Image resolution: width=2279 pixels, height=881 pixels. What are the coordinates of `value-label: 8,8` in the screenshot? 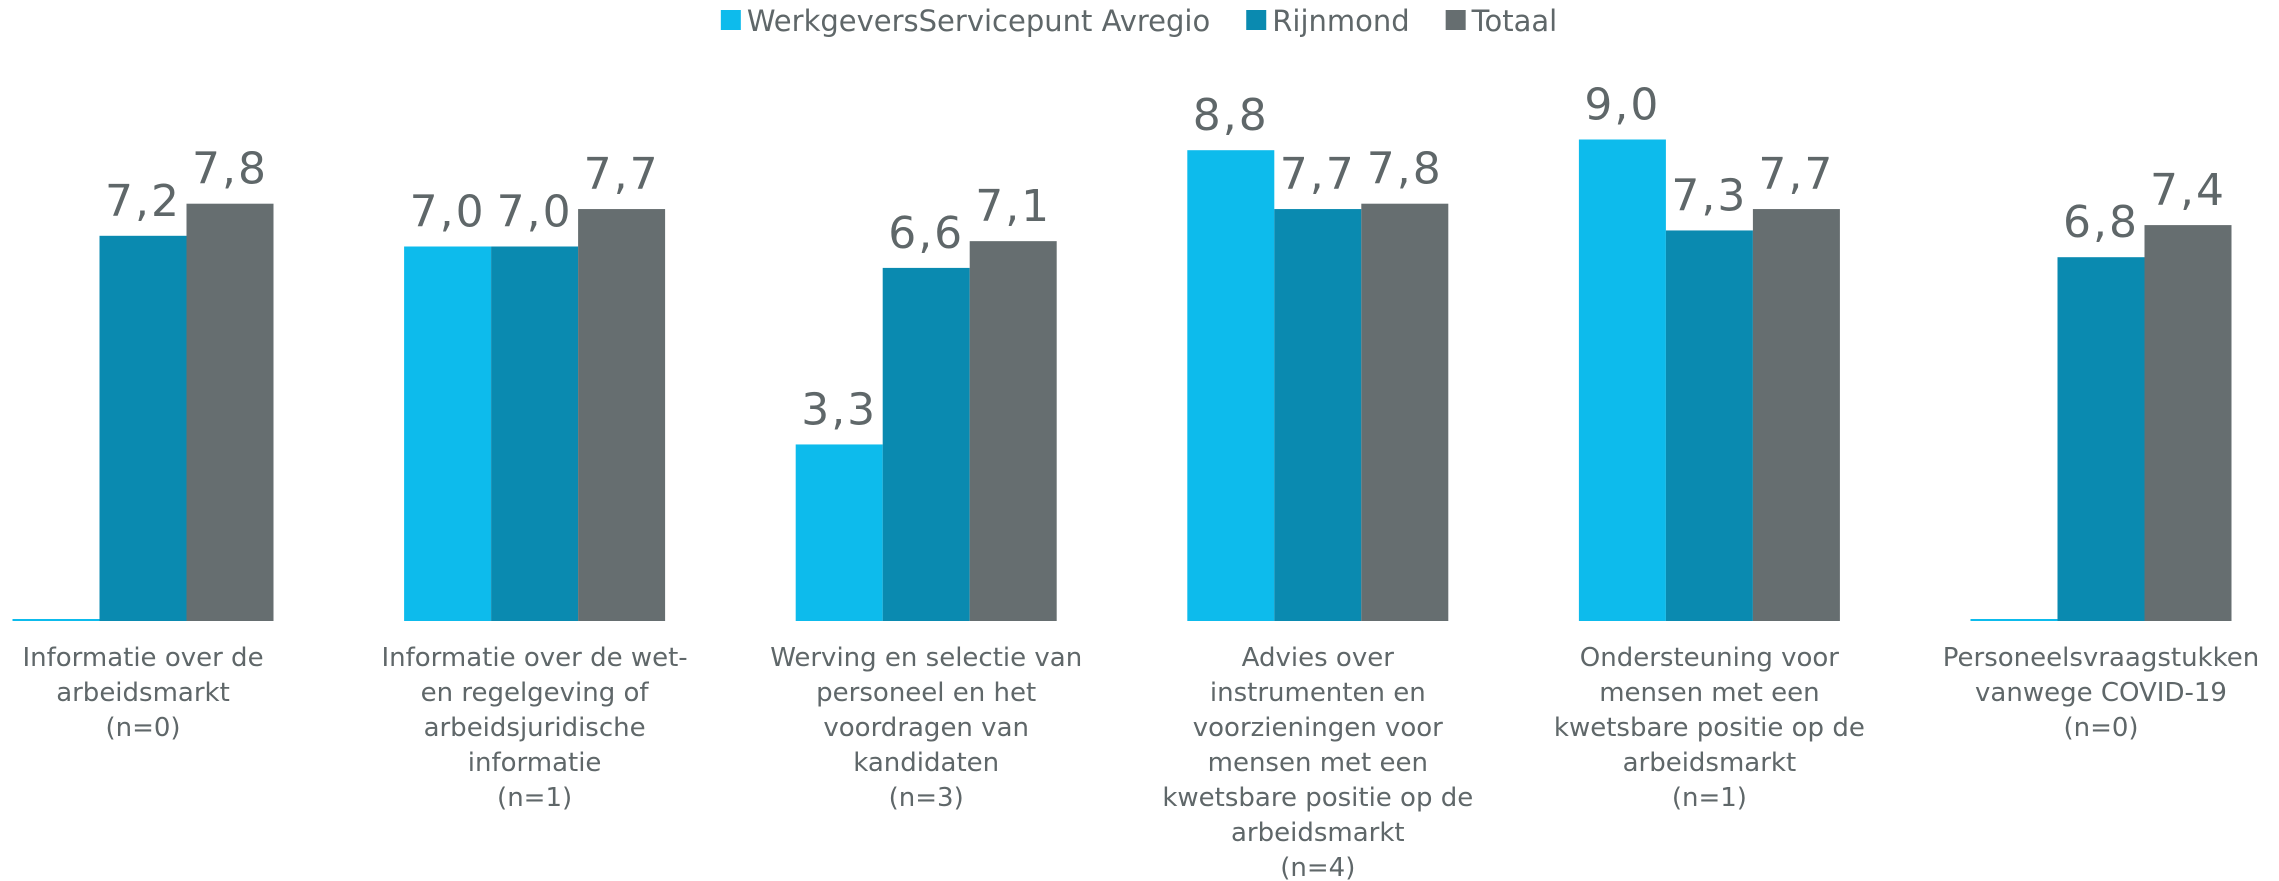 It's located at (1231, 115).